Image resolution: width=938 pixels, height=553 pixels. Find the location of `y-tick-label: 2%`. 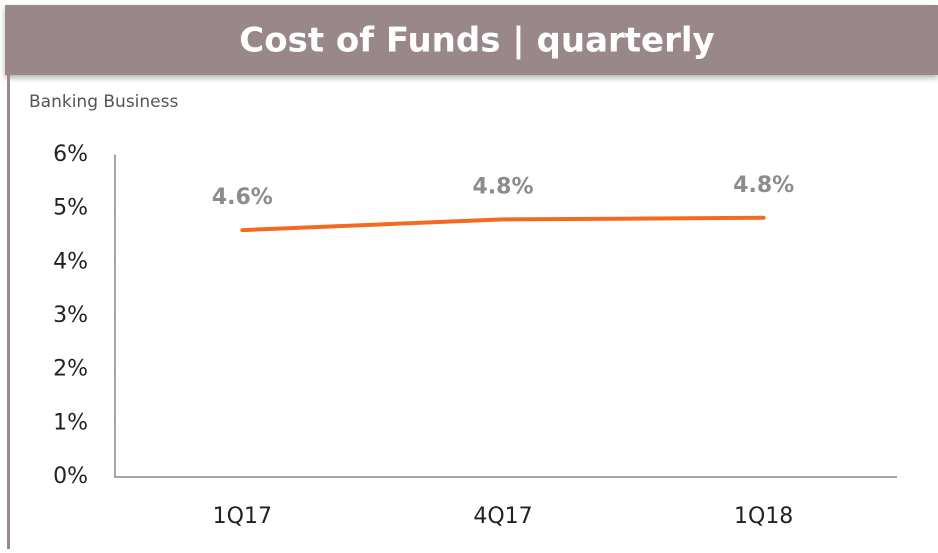

y-tick-label: 2% is located at coordinates (70, 369).